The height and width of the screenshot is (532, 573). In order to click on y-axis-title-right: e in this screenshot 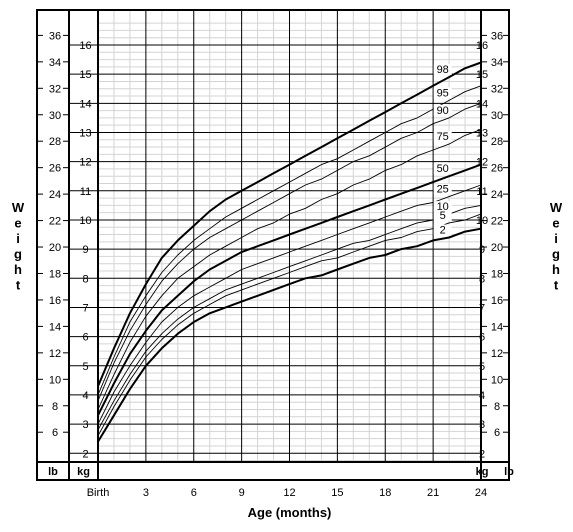, I will do `click(555, 223)`.